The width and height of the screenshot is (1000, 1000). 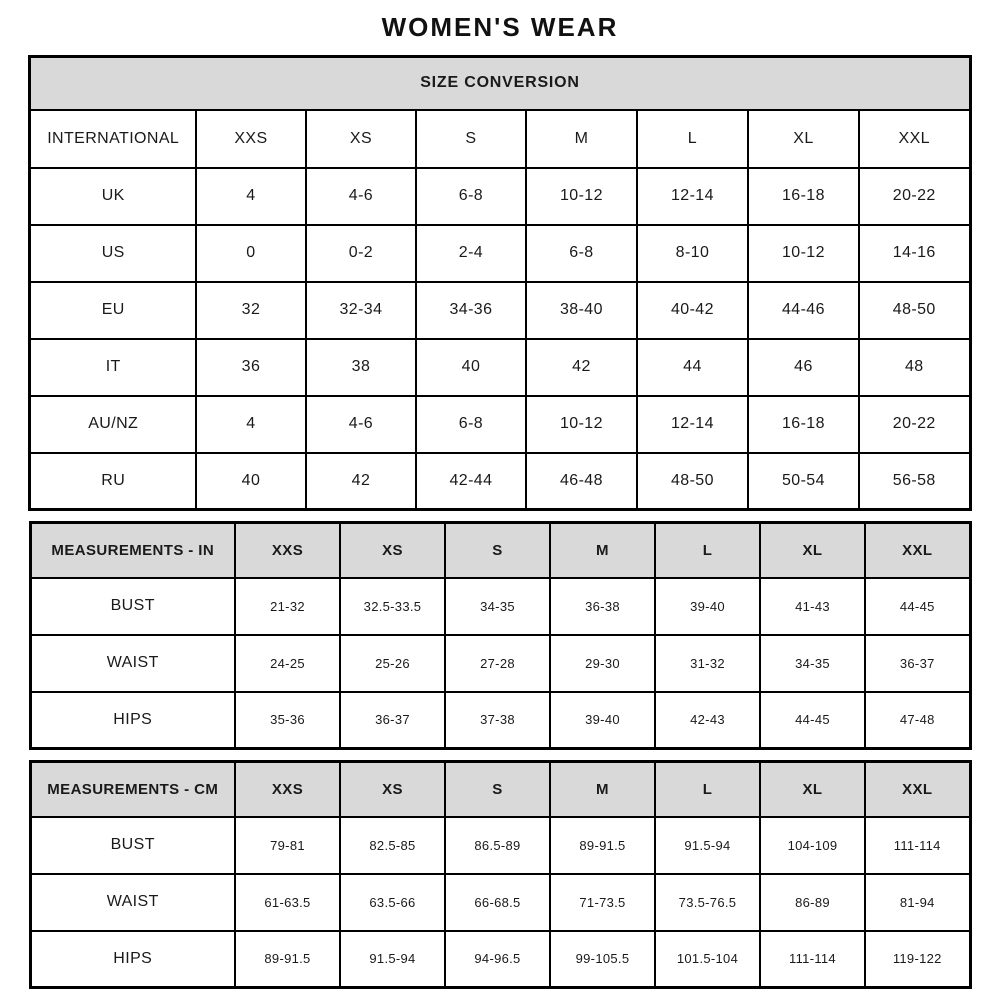 What do you see at coordinates (602, 959) in the screenshot?
I see `cell: 99-105.5` at bounding box center [602, 959].